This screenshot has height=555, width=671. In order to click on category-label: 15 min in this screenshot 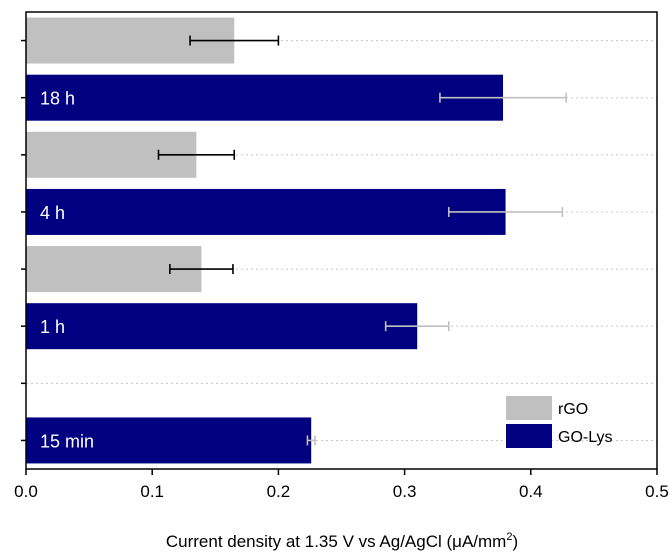, I will do `click(67, 441)`.